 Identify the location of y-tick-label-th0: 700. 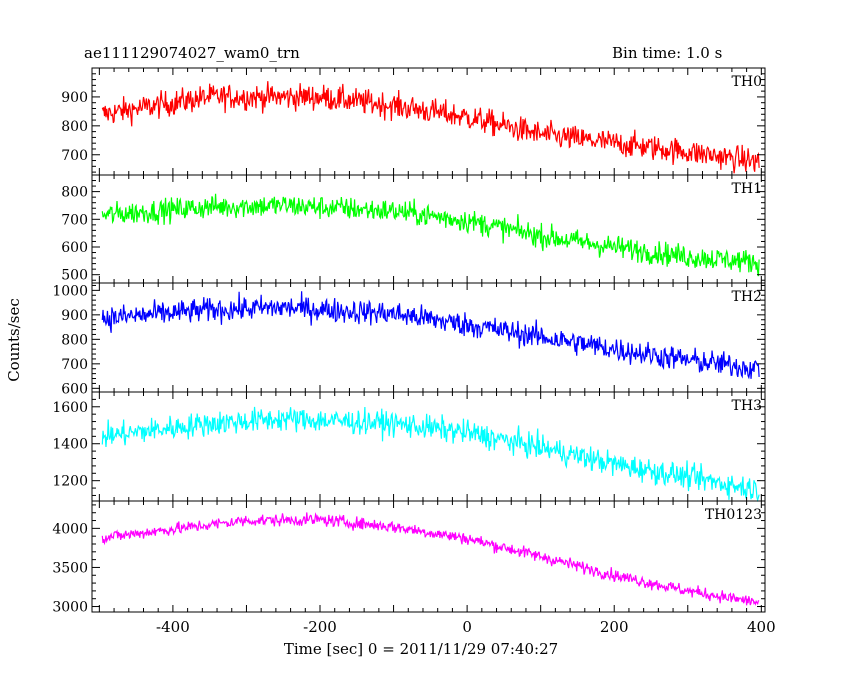
(74, 156).